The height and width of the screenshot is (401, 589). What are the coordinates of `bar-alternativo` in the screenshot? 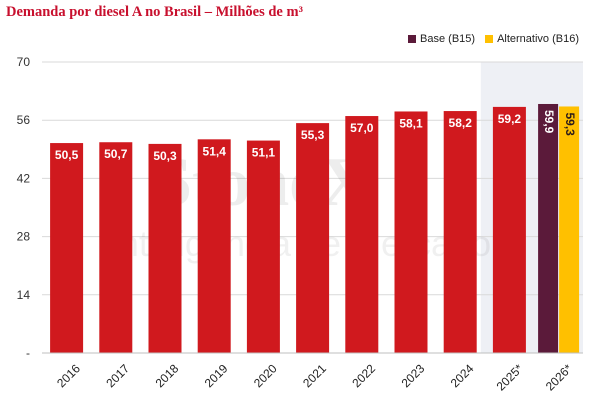 It's located at (569, 229).